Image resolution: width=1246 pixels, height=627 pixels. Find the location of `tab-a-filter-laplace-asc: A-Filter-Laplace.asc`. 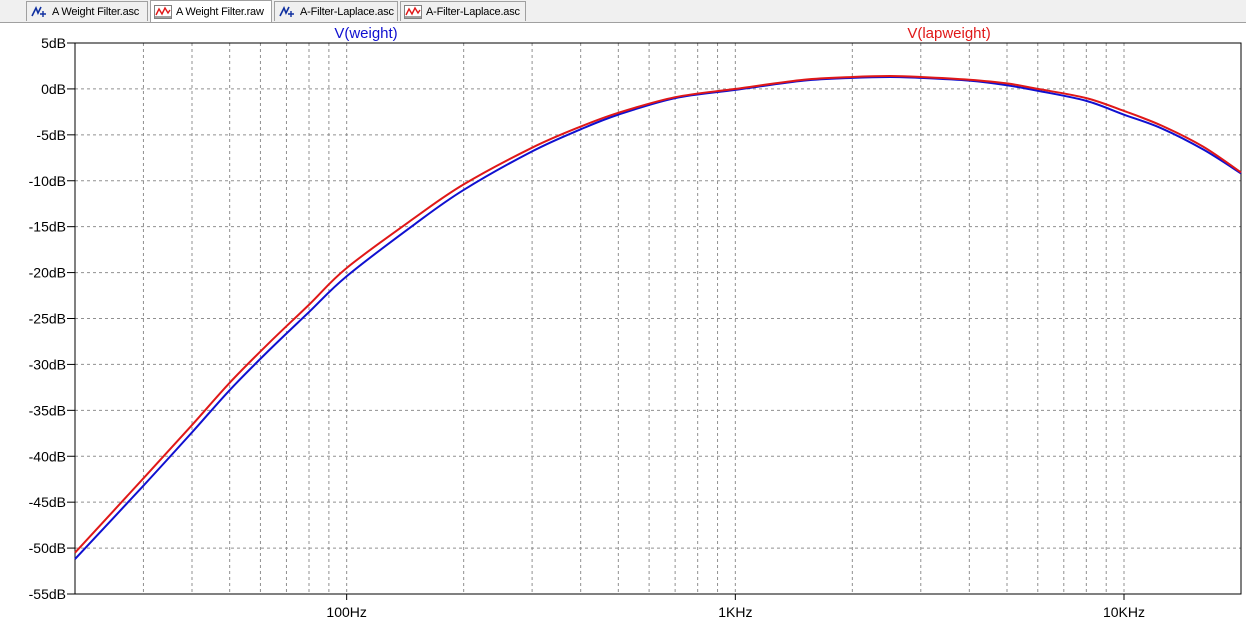

tab-a-filter-laplace-asc: A-Filter-Laplace.asc is located at coordinates (336, 11).